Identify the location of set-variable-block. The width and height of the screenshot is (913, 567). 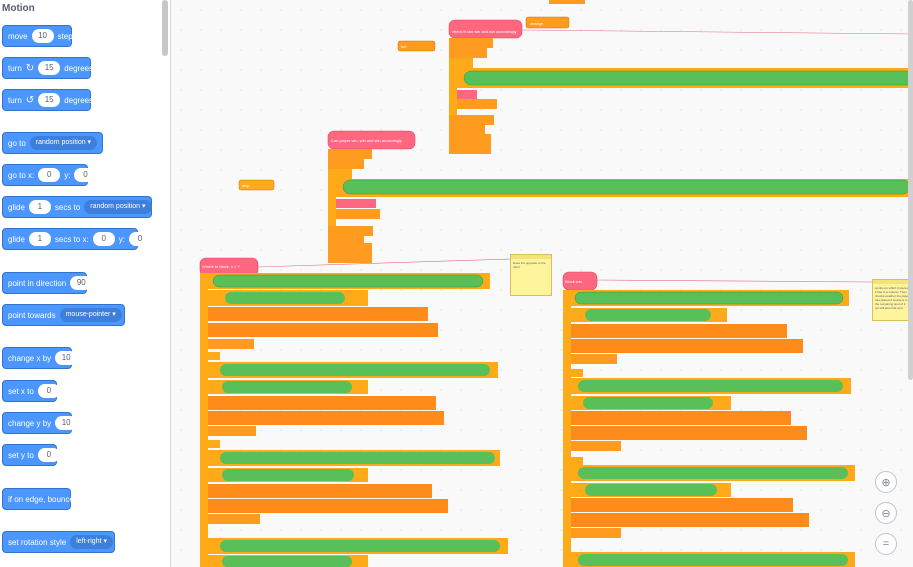
(416, 46).